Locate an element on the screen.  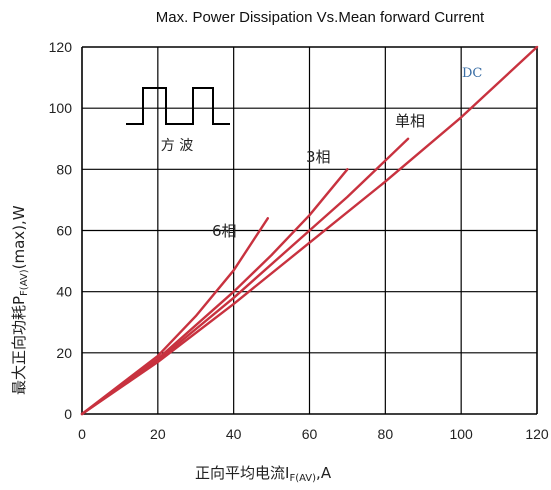
y-tick-label: 120 is located at coordinates (61, 47).